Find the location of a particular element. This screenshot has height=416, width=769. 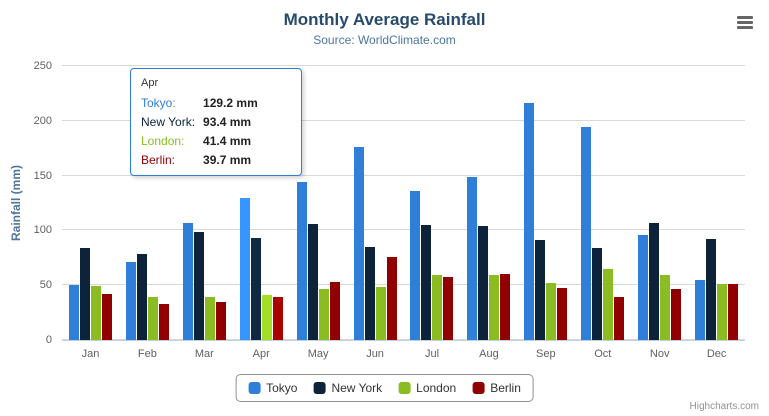

bar-group-jul: Jul is located at coordinates (432, 213).